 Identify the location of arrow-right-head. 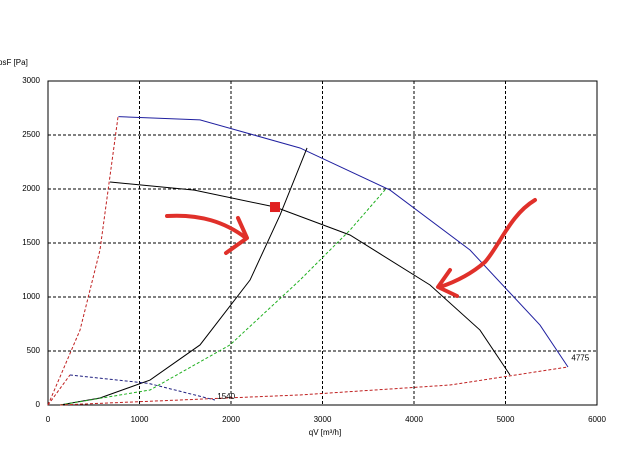
(447, 283).